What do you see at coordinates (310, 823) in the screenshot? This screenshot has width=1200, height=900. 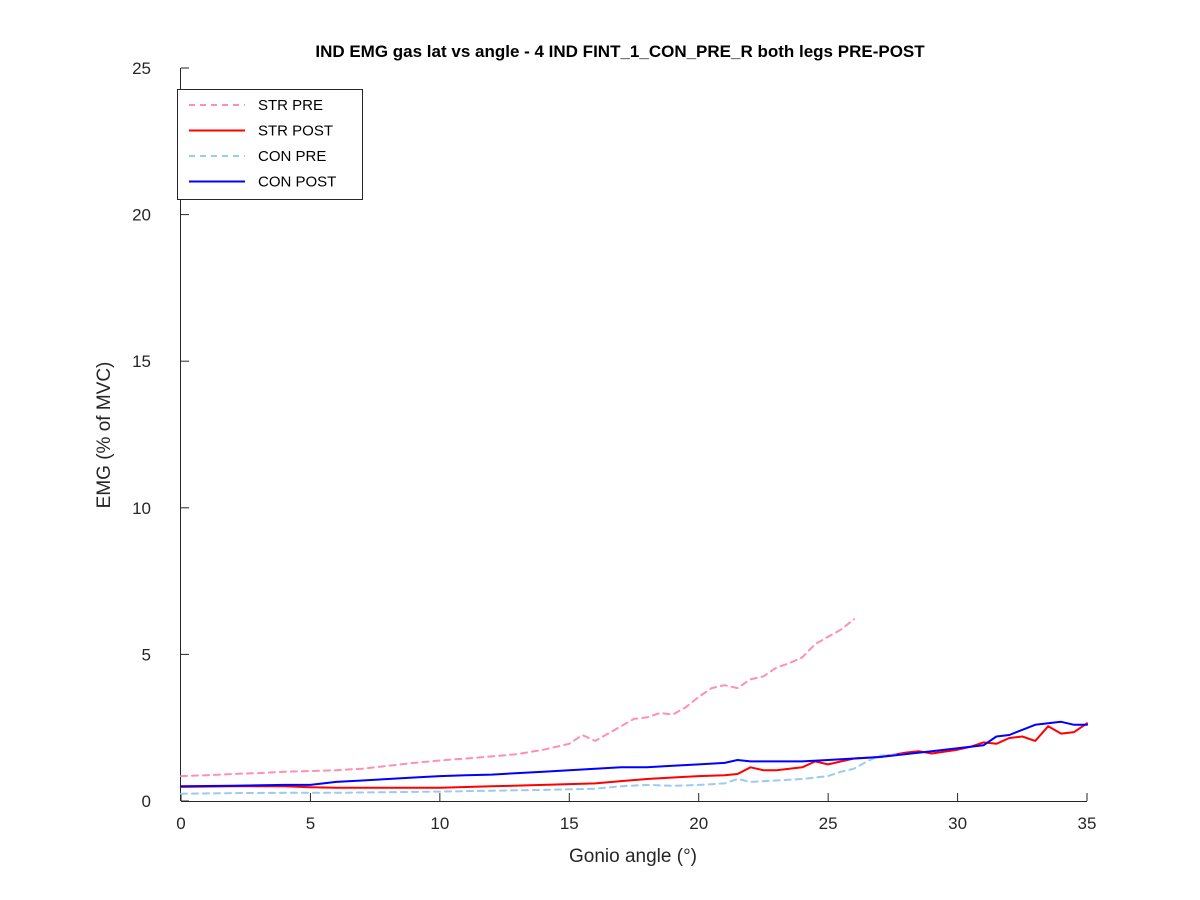 I see `x-tick-label: 5` at bounding box center [310, 823].